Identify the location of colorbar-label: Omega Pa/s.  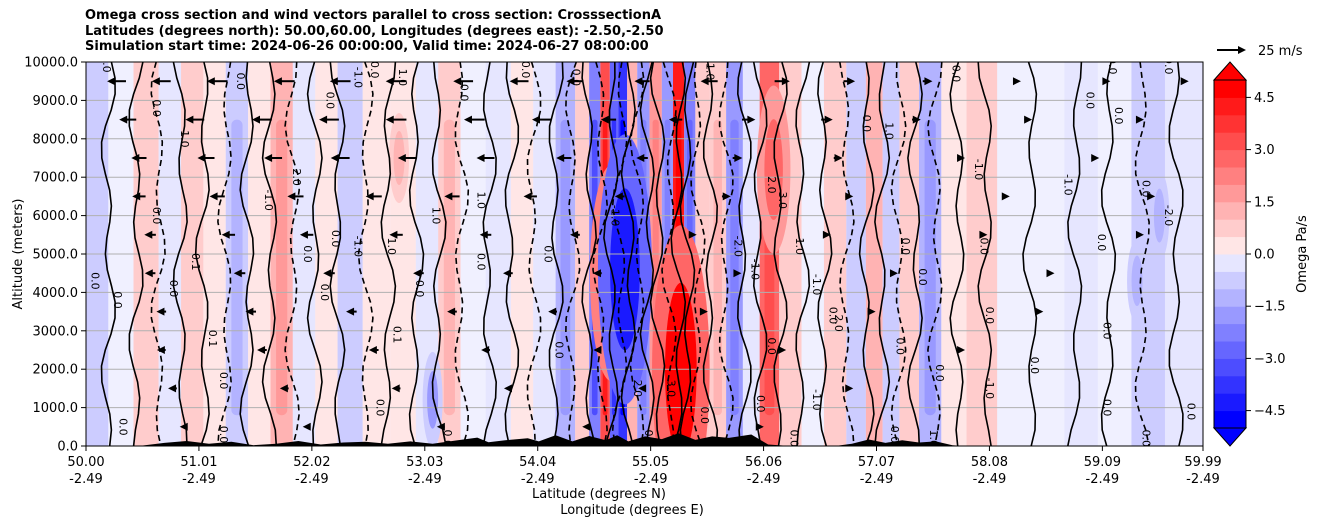
(1302, 254).